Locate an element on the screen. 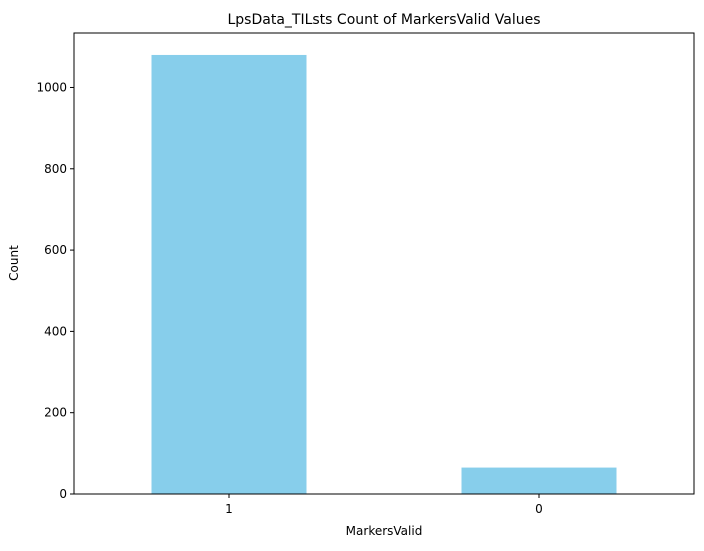 This screenshot has width=704, height=551. x-tick-label: 0 is located at coordinates (539, 509).